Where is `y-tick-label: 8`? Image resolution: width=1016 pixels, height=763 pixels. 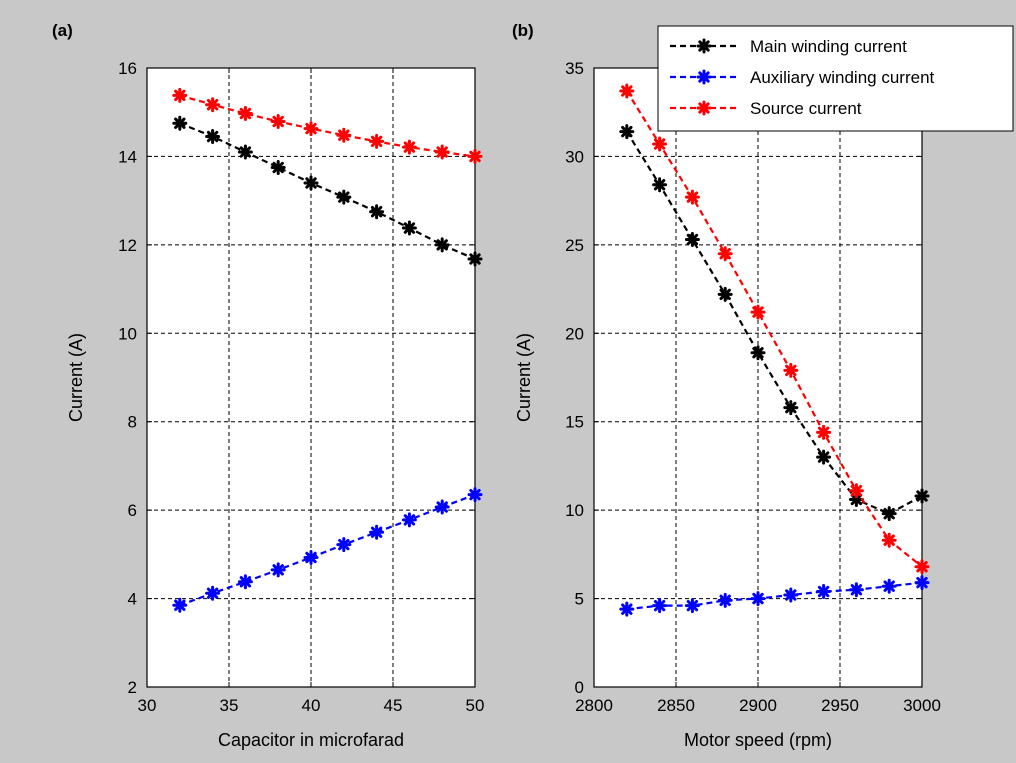 y-tick-label: 8 is located at coordinates (132, 422).